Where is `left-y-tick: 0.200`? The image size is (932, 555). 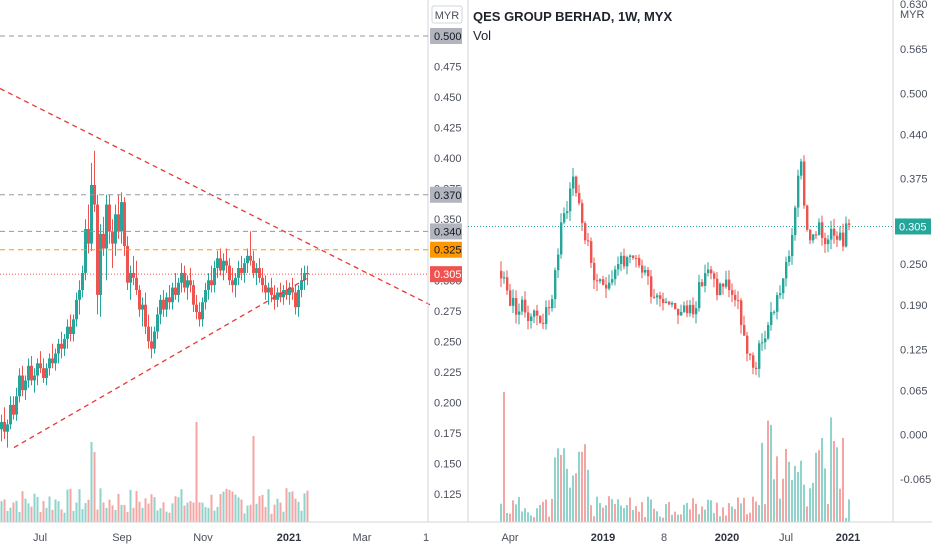 left-y-tick: 0.200 is located at coordinates (448, 403).